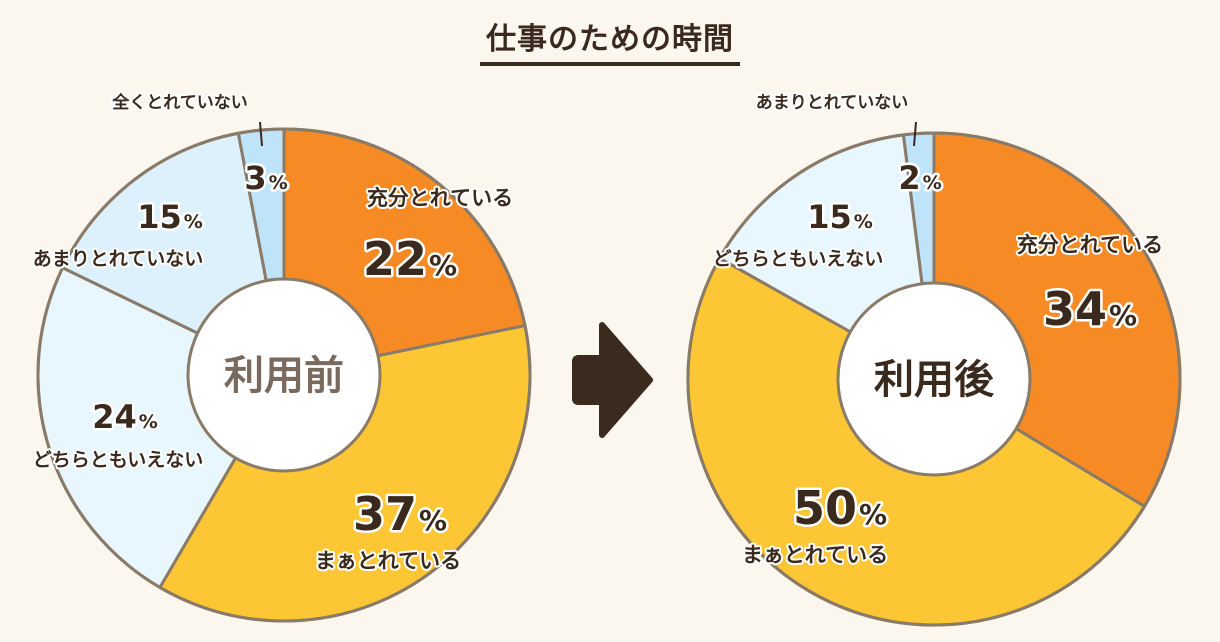  I want to click on data-label-category: 全くとれていない, so click(179, 102).